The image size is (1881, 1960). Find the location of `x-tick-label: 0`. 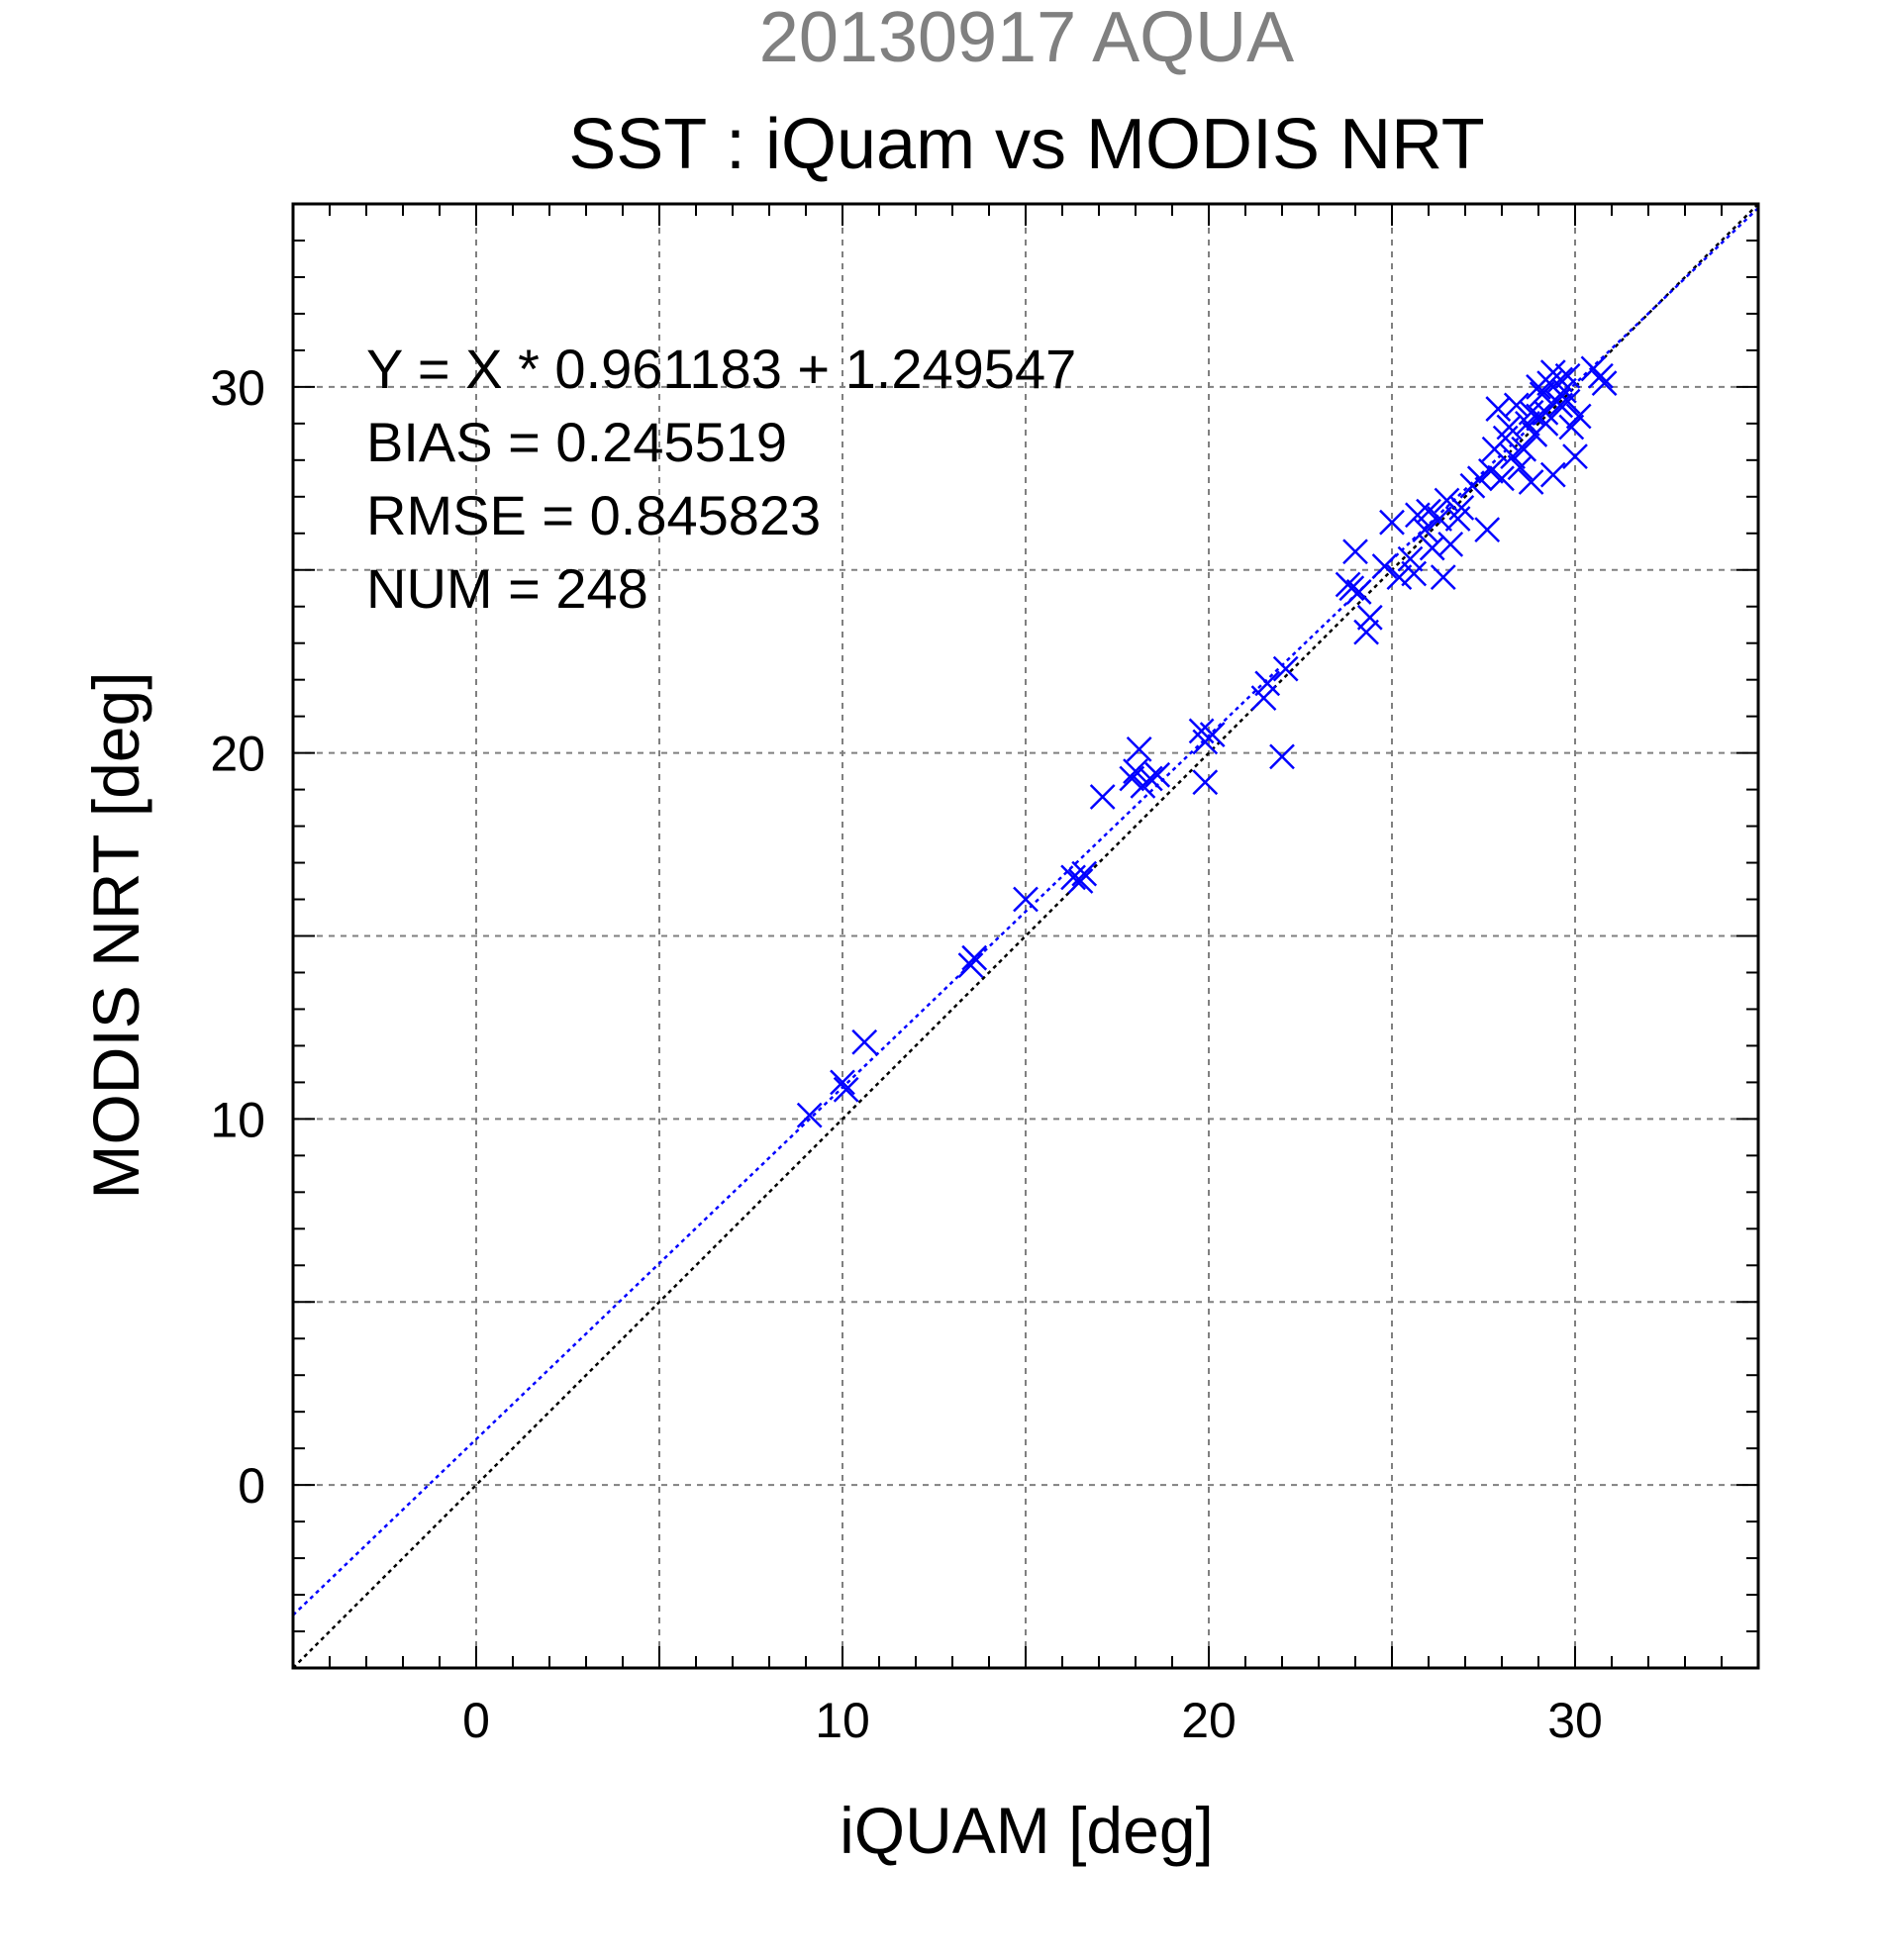

x-tick-label: 0 is located at coordinates (476, 1720).